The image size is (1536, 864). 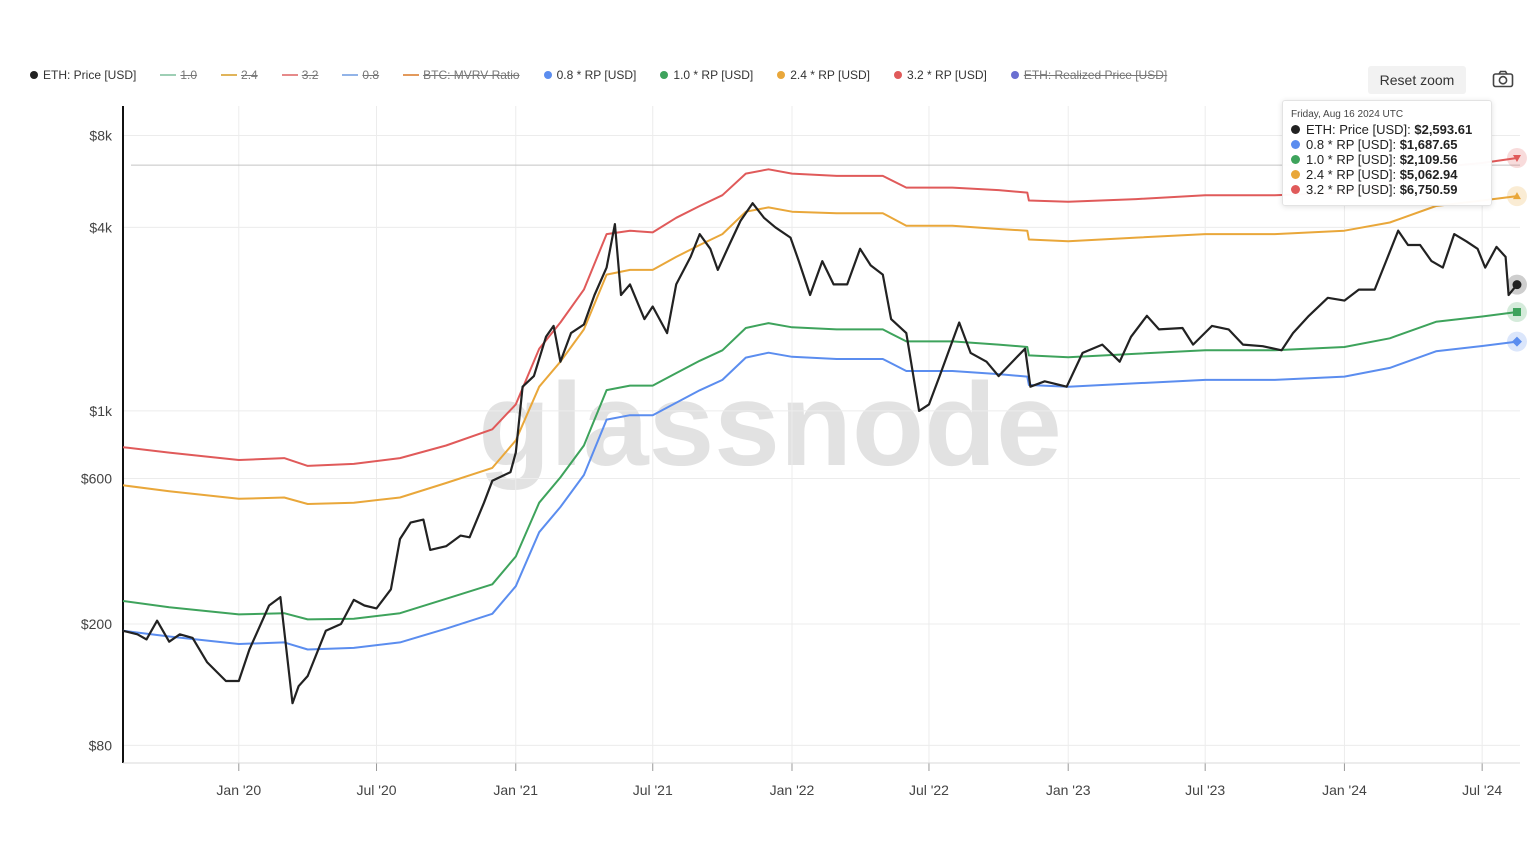 What do you see at coordinates (1344, 790) in the screenshot?
I see `x-tick-label: Jan '24` at bounding box center [1344, 790].